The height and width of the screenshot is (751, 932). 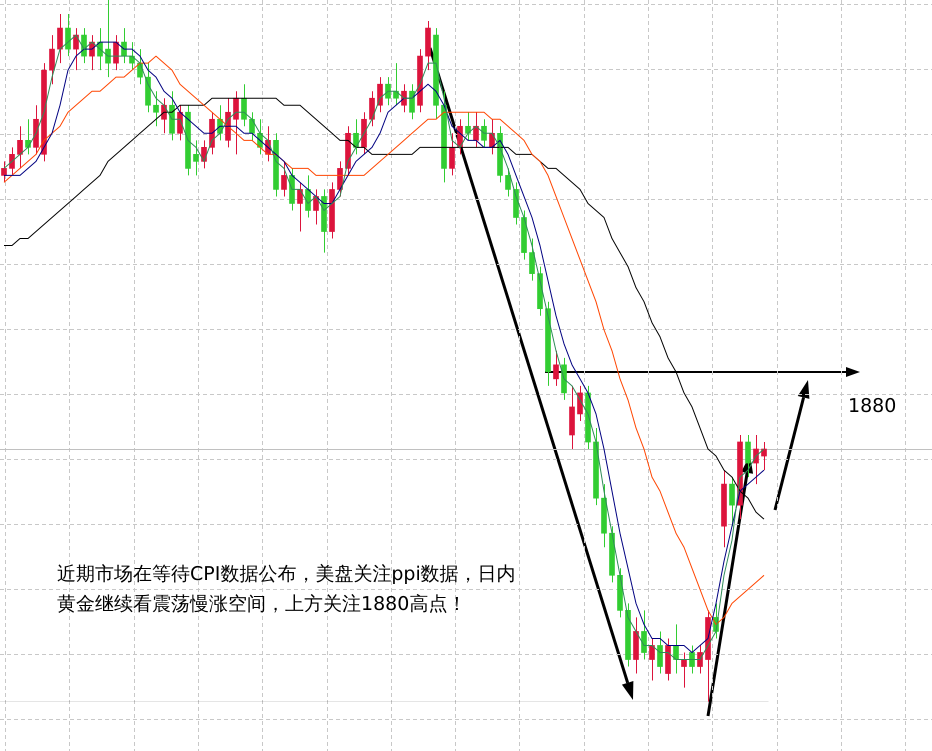 What do you see at coordinates (286, 574) in the screenshot?
I see `annotation: 近期市场在等待CPI数据公布，美盘关注ppi数据，日内` at bounding box center [286, 574].